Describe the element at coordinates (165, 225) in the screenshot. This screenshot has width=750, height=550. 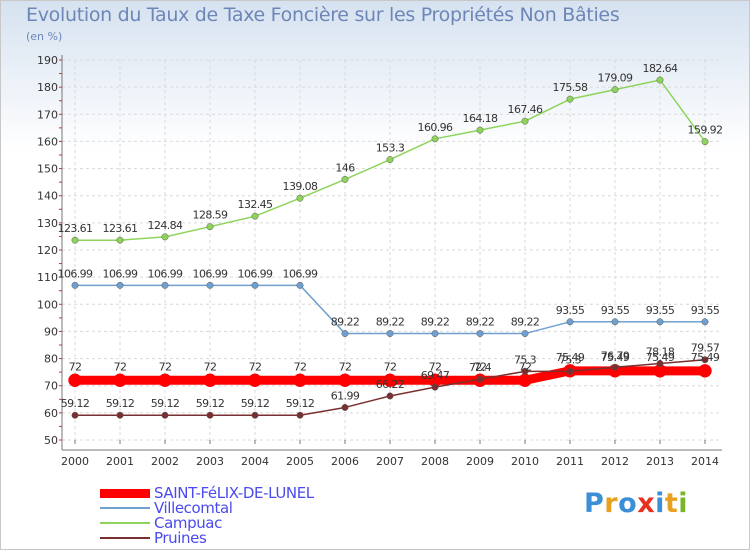
I see `data-label: 124.84` at that location.